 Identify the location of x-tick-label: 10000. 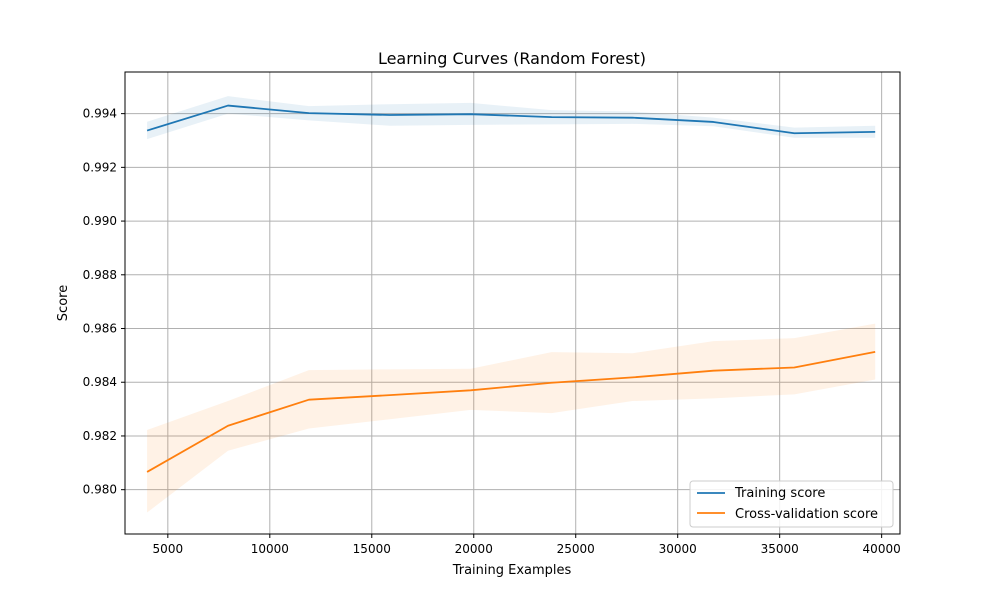
(270, 549).